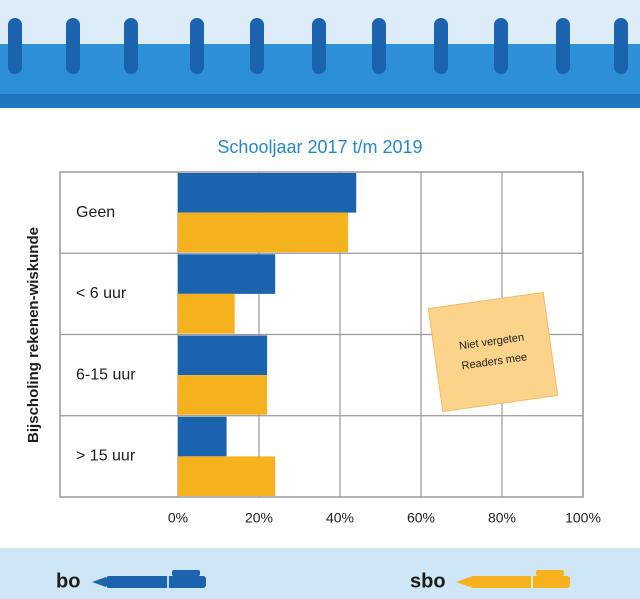  What do you see at coordinates (319, 147) in the screenshot?
I see `chart-title: Schooljaar 2017 t/m 2019` at bounding box center [319, 147].